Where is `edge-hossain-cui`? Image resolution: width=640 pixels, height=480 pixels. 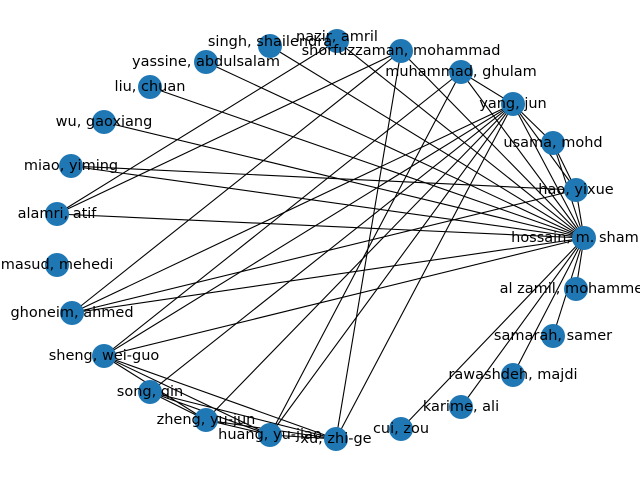 edge-hossain-cui is located at coordinates (492, 333).